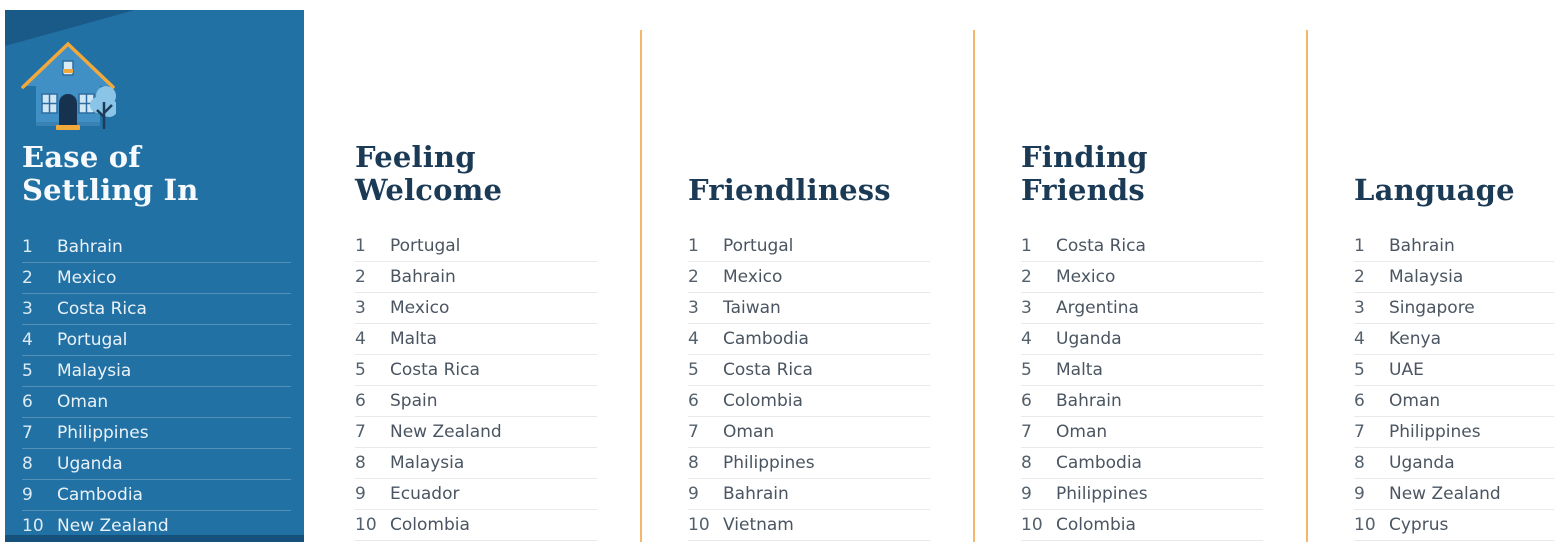 The height and width of the screenshot is (542, 1554). What do you see at coordinates (1083, 190) in the screenshot?
I see `column-title-line: Friends` at bounding box center [1083, 190].